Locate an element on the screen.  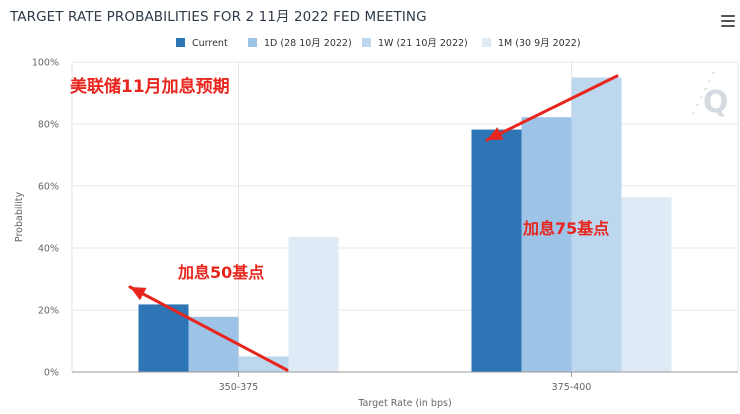
arrow-50bp is located at coordinates (208, 328).